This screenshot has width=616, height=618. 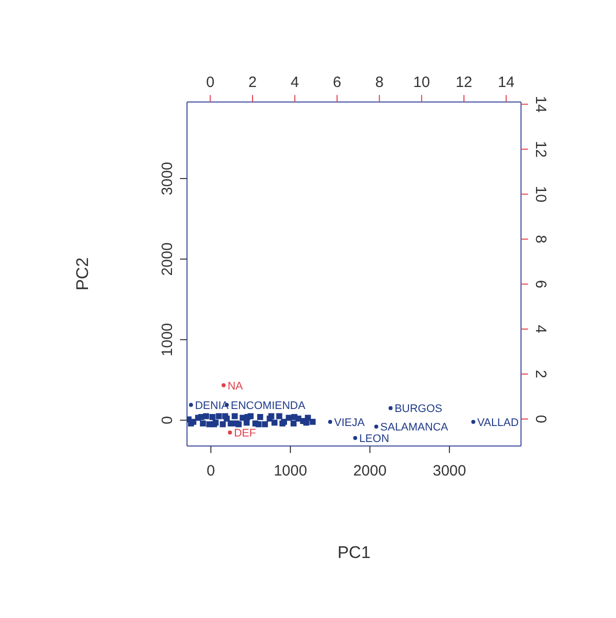 What do you see at coordinates (167, 339) in the screenshot?
I see `y-tick-label: 1000` at bounding box center [167, 339].